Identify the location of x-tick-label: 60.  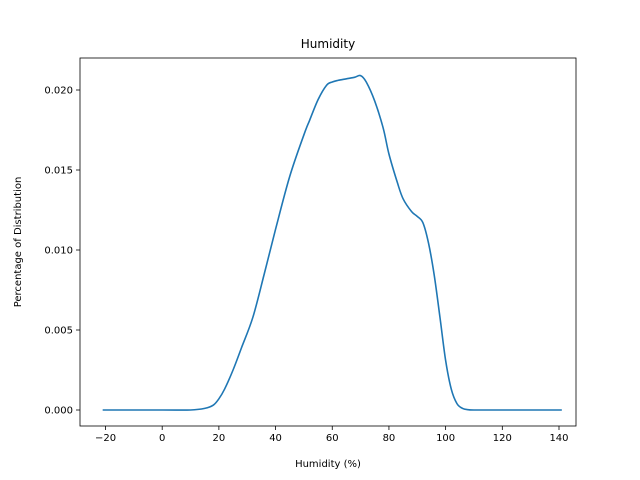
(332, 438).